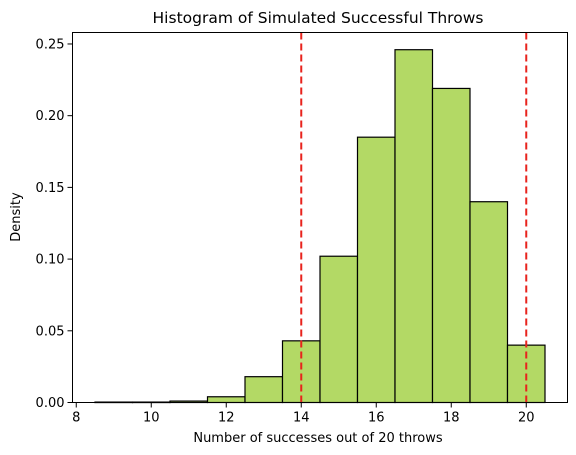 The image size is (576, 455). Describe the element at coordinates (226, 418) in the screenshot. I see `x-tick-label: 12` at that location.